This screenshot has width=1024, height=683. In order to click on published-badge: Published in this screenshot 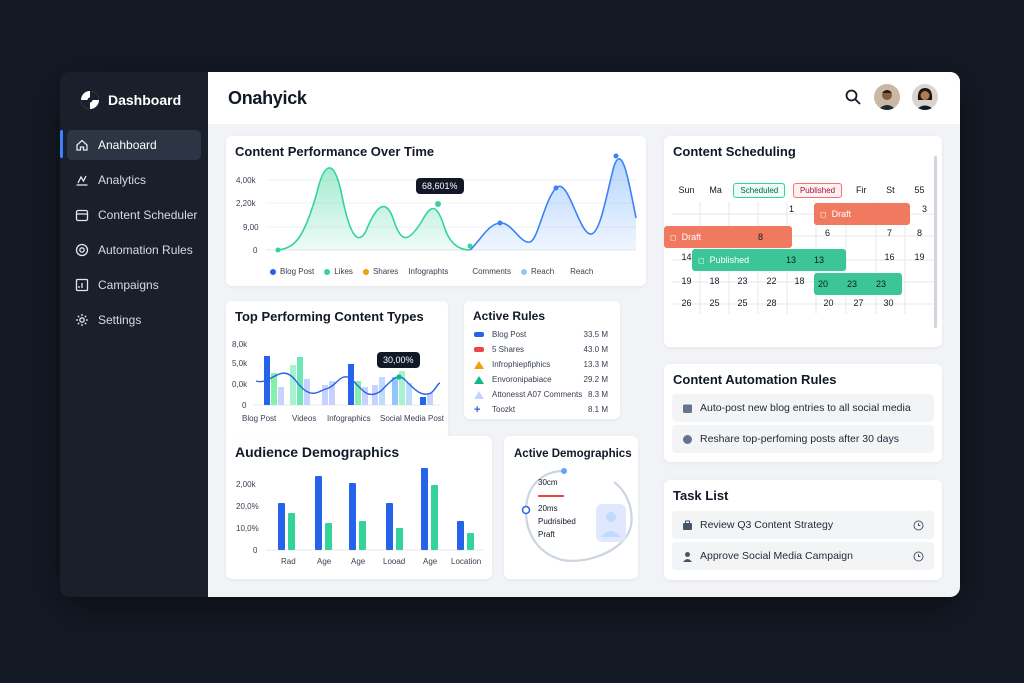, I will do `click(817, 190)`.